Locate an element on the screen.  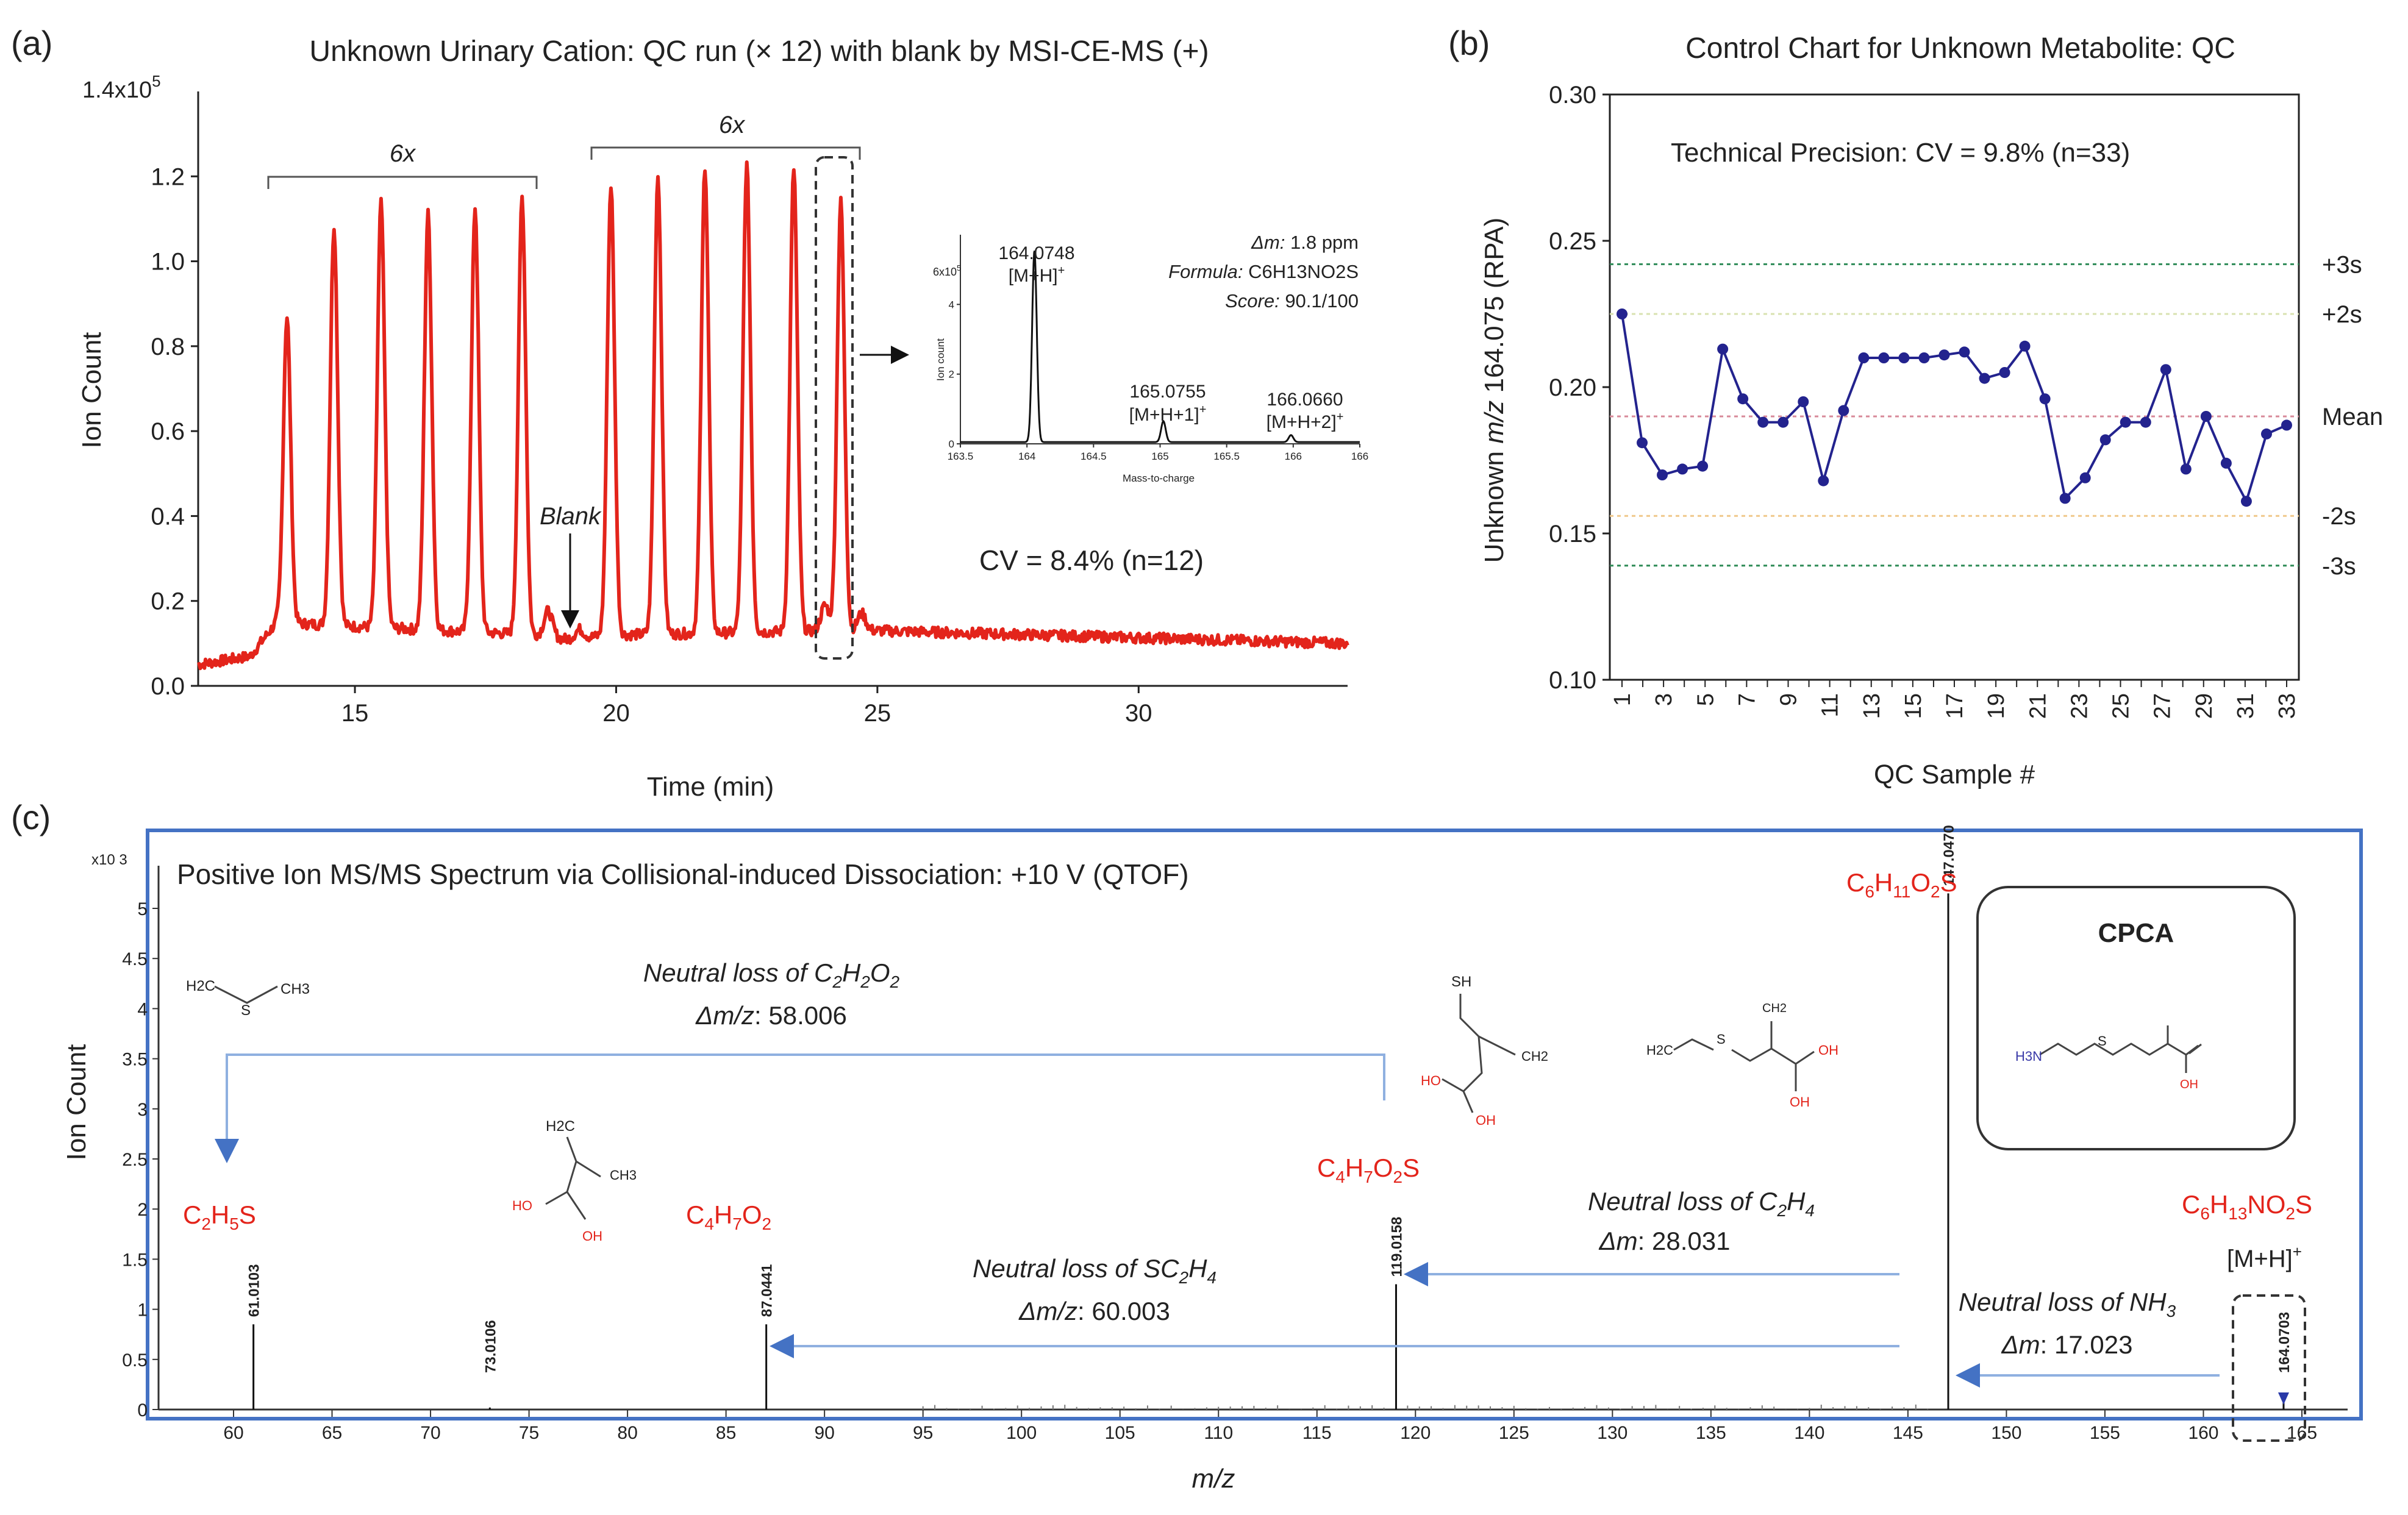
chart-c-y-multiplier: x10 3 is located at coordinates (109, 860).